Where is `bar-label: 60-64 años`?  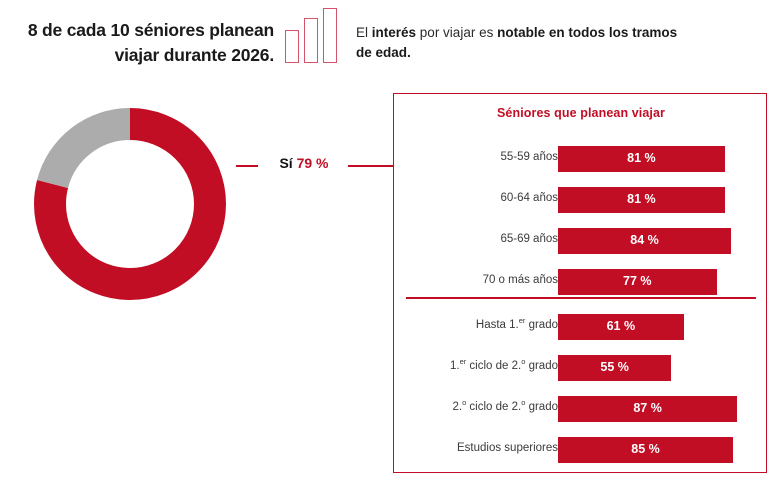
bar-label: 60-64 años is located at coordinates (529, 198).